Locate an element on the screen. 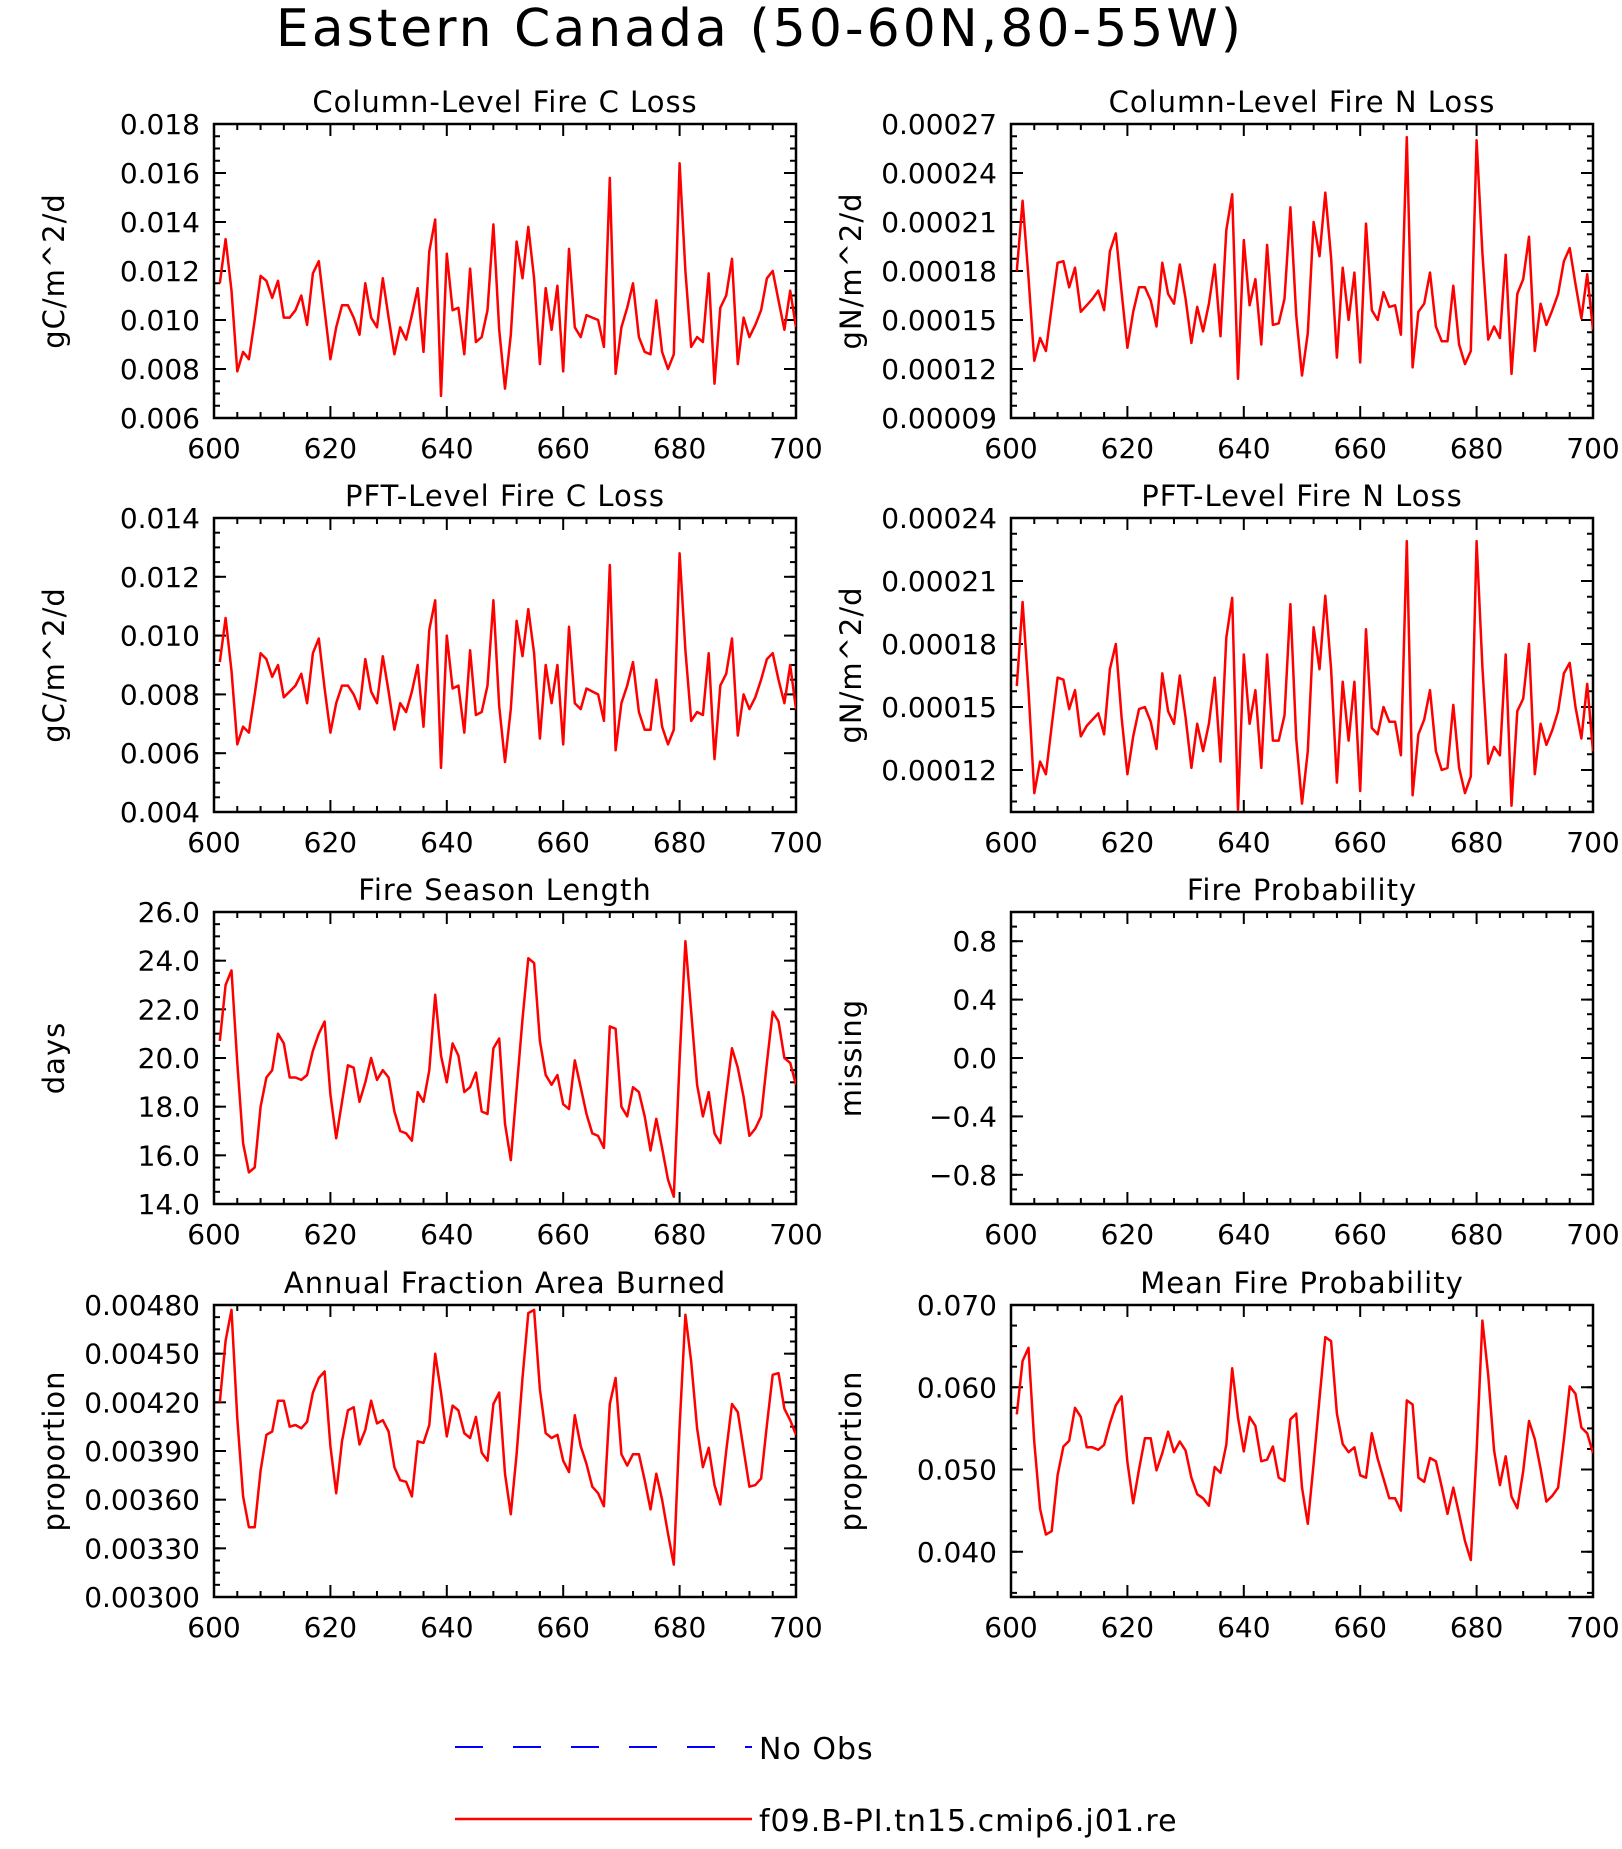 This screenshot has height=1849, width=1622. y-tick-label: 0.00024 is located at coordinates (939, 173).